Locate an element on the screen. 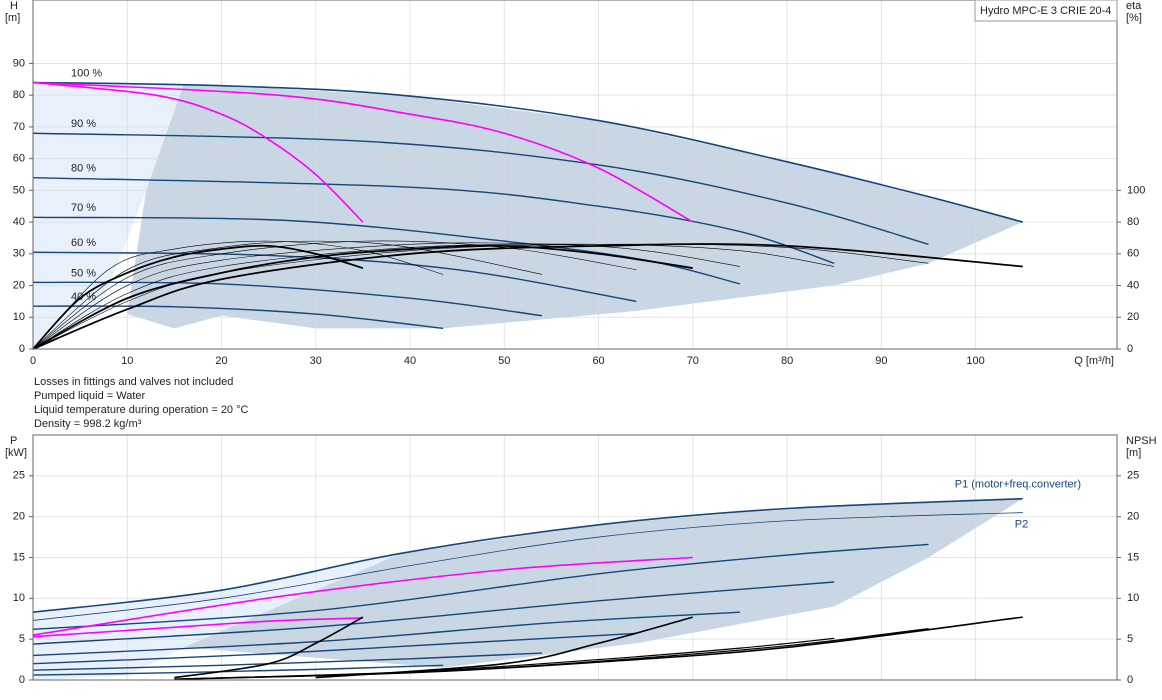  y2-tick-label: 5 is located at coordinates (1130, 639).